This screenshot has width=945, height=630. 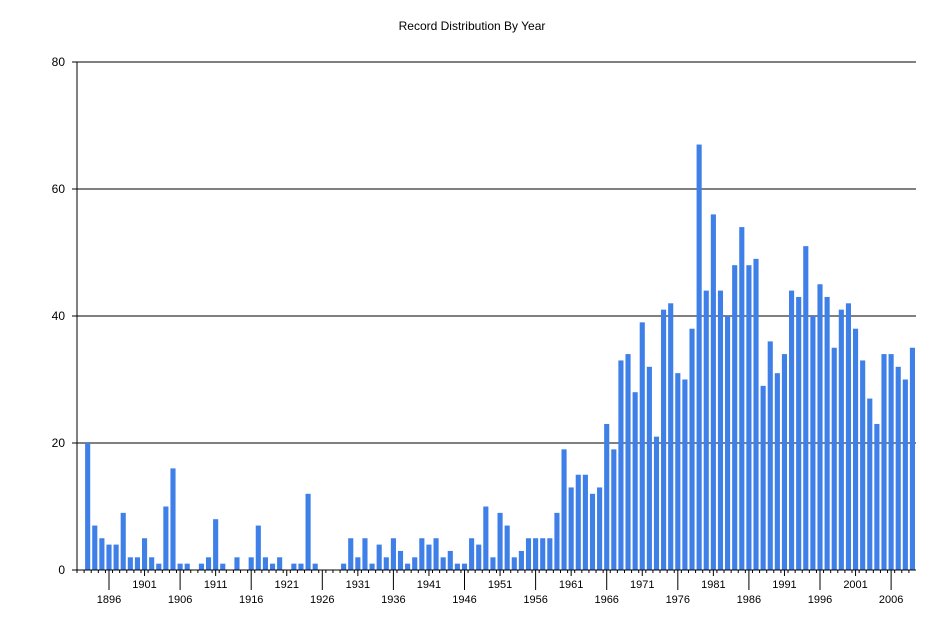 I want to click on x-tick-label: 1931, so click(x=358, y=585).